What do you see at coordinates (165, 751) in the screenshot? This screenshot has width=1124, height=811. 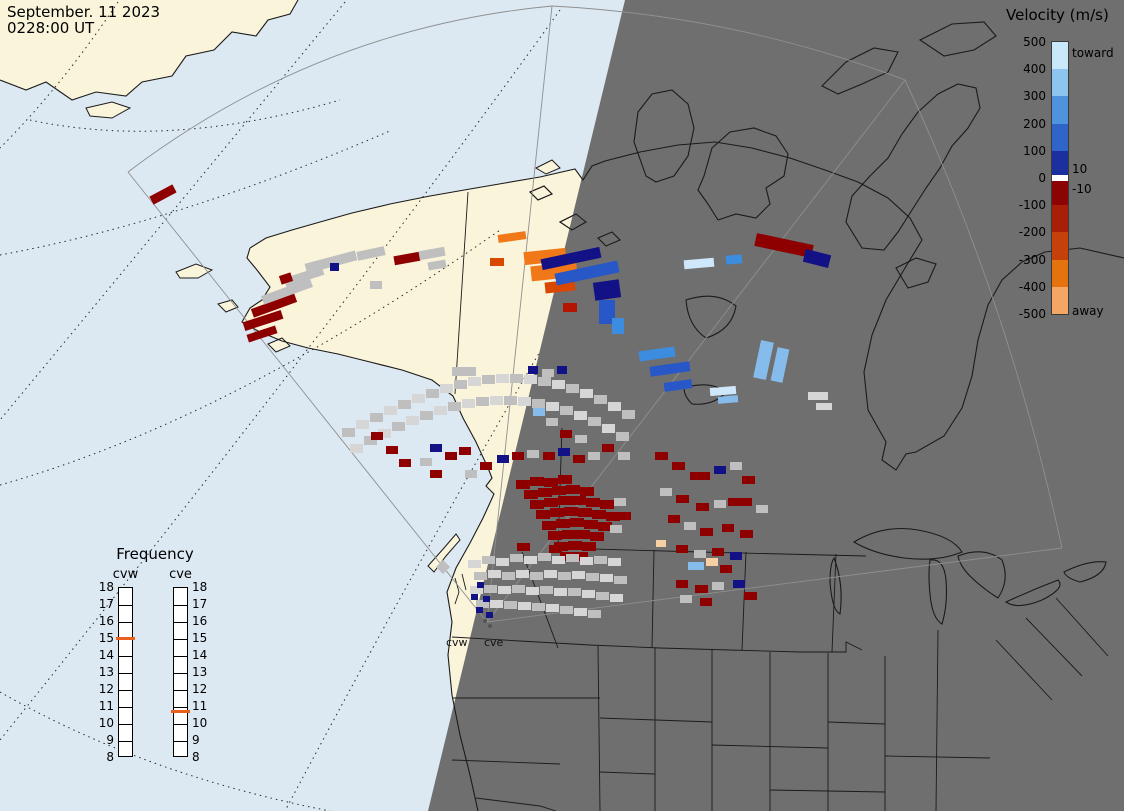 I see `graticule-parallel` at bounding box center [165, 751].